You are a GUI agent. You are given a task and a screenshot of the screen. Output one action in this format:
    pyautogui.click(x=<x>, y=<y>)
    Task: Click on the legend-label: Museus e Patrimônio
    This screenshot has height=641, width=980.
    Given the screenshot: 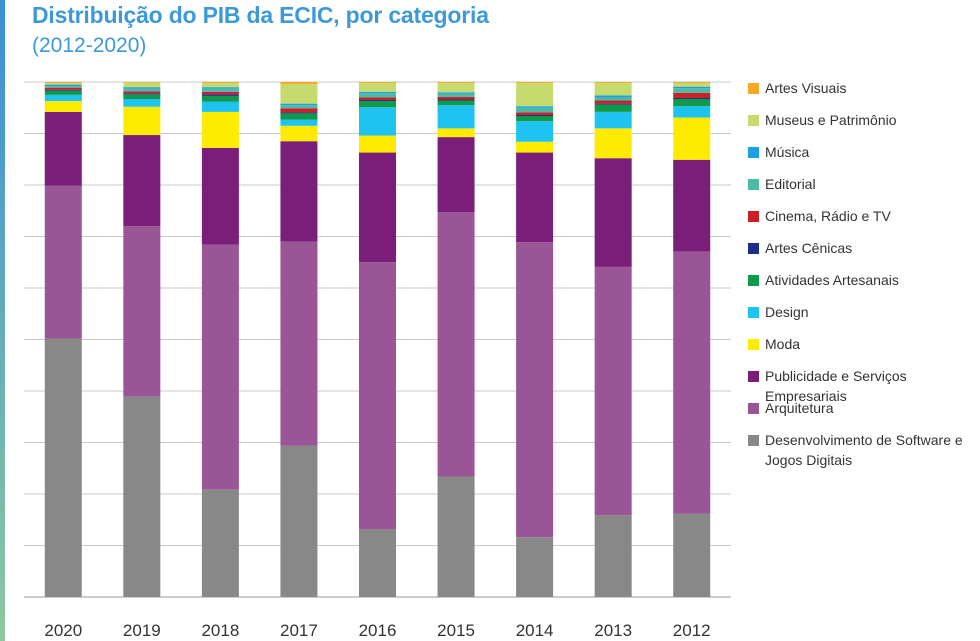 What is the action you would take?
    pyautogui.click(x=831, y=120)
    